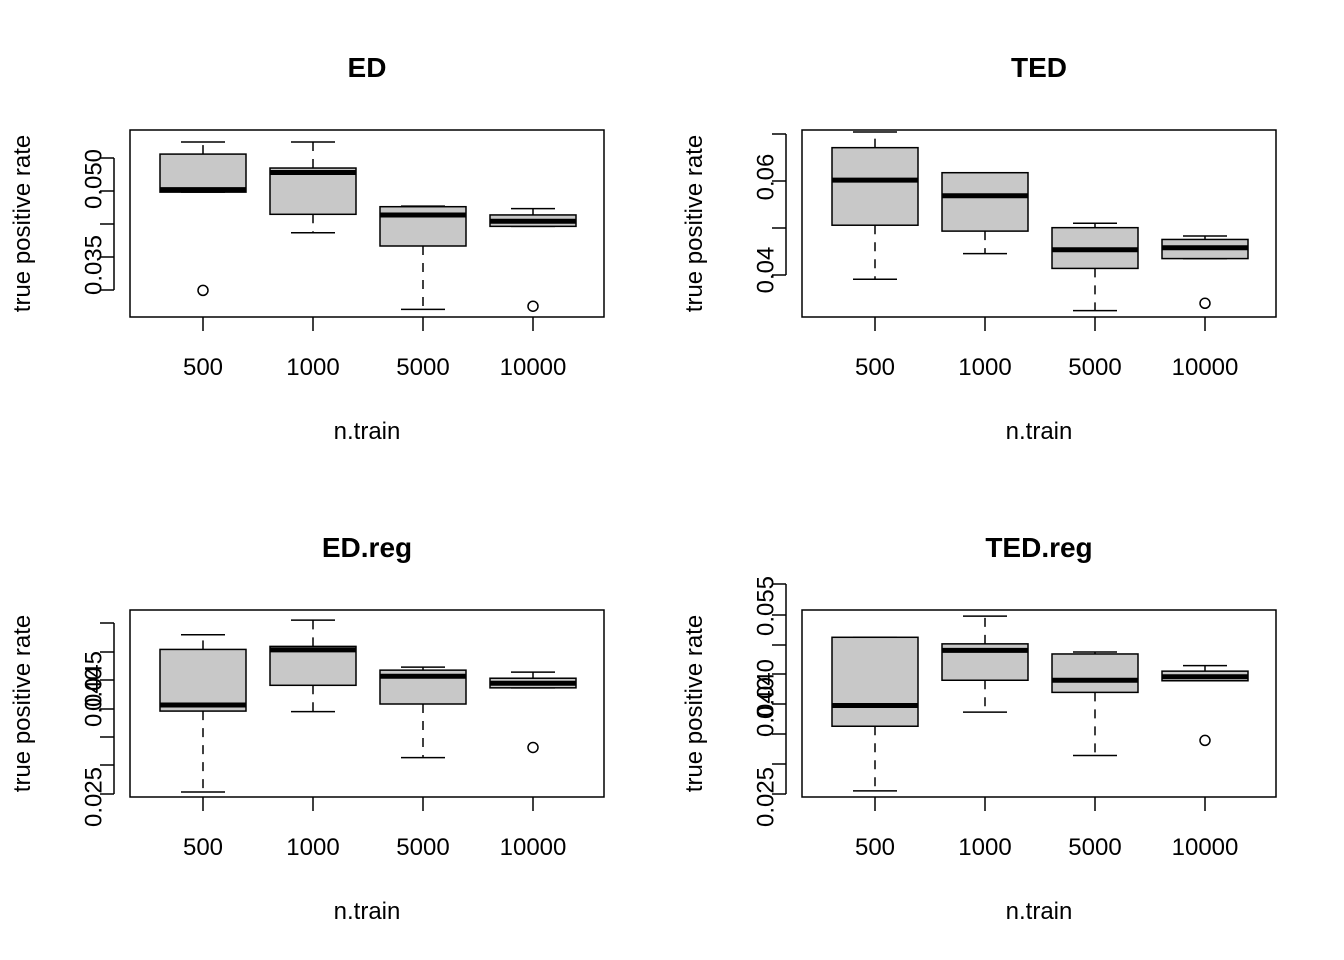 The width and height of the screenshot is (1344, 960). What do you see at coordinates (94, 265) in the screenshot?
I see `y-tick-label: 0.035` at bounding box center [94, 265].